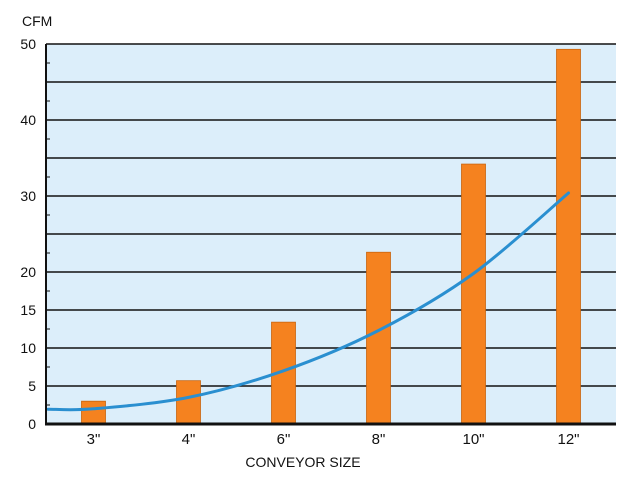  What do you see at coordinates (28, 272) in the screenshot?
I see `y-tick-label: 20` at bounding box center [28, 272].